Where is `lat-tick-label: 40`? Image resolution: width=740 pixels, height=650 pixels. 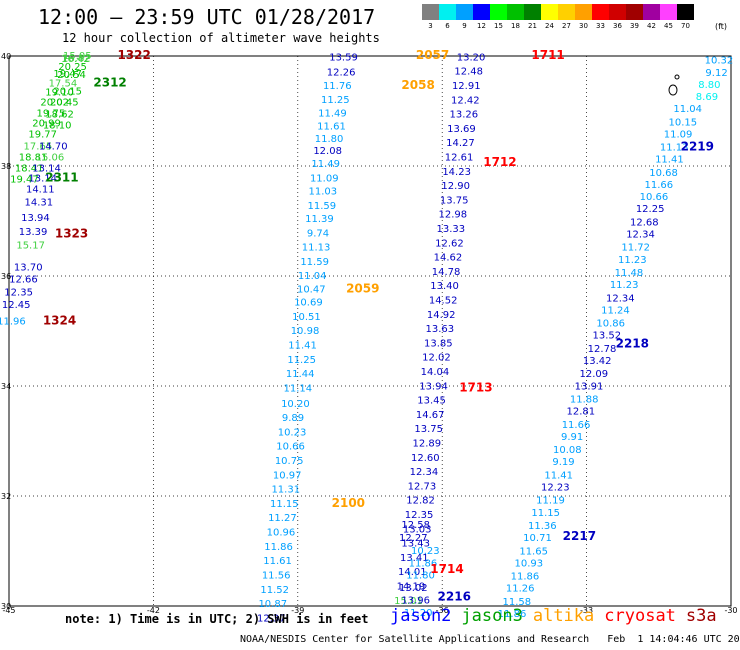
lat-tick-label: 40 is located at coordinates (6, 56).